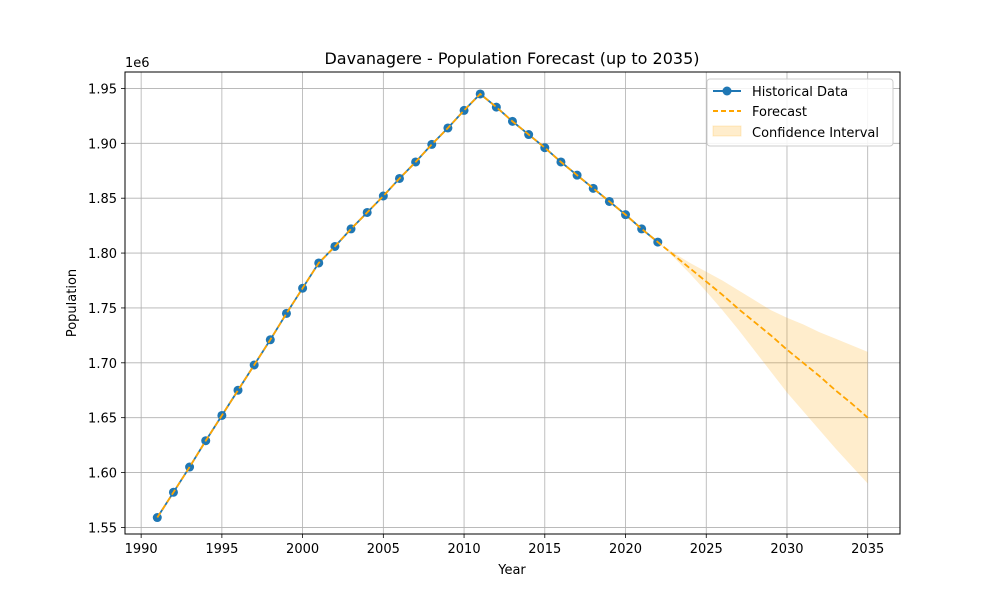 The width and height of the screenshot is (1000, 600). I want to click on x-tick-label: 2035, so click(867, 549).